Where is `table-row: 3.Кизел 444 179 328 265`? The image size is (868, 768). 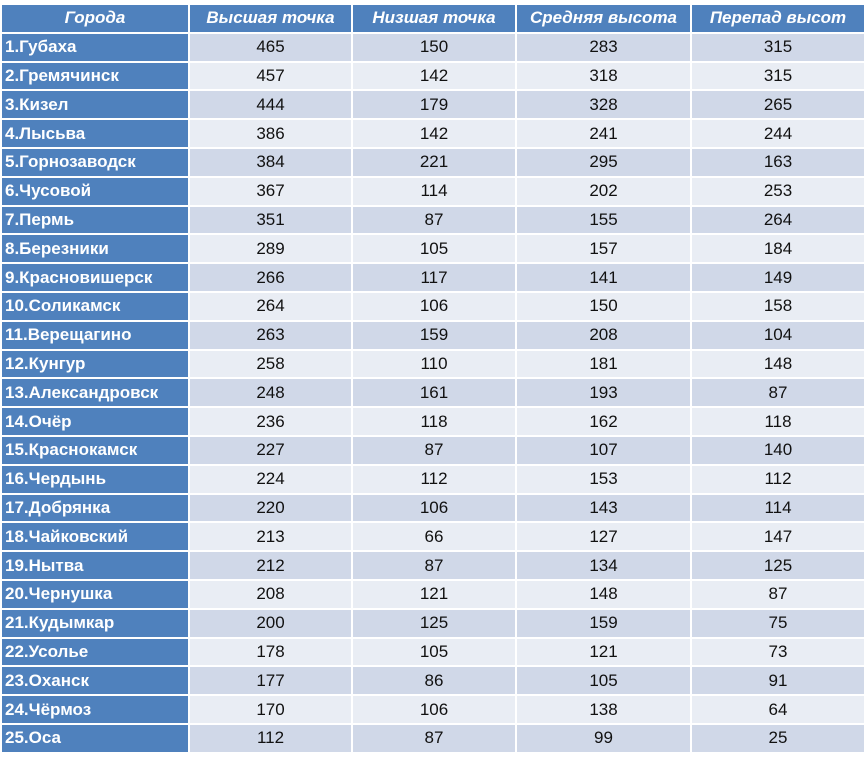
table-row: 3.Кизел 444 179 328 265 is located at coordinates (433, 105).